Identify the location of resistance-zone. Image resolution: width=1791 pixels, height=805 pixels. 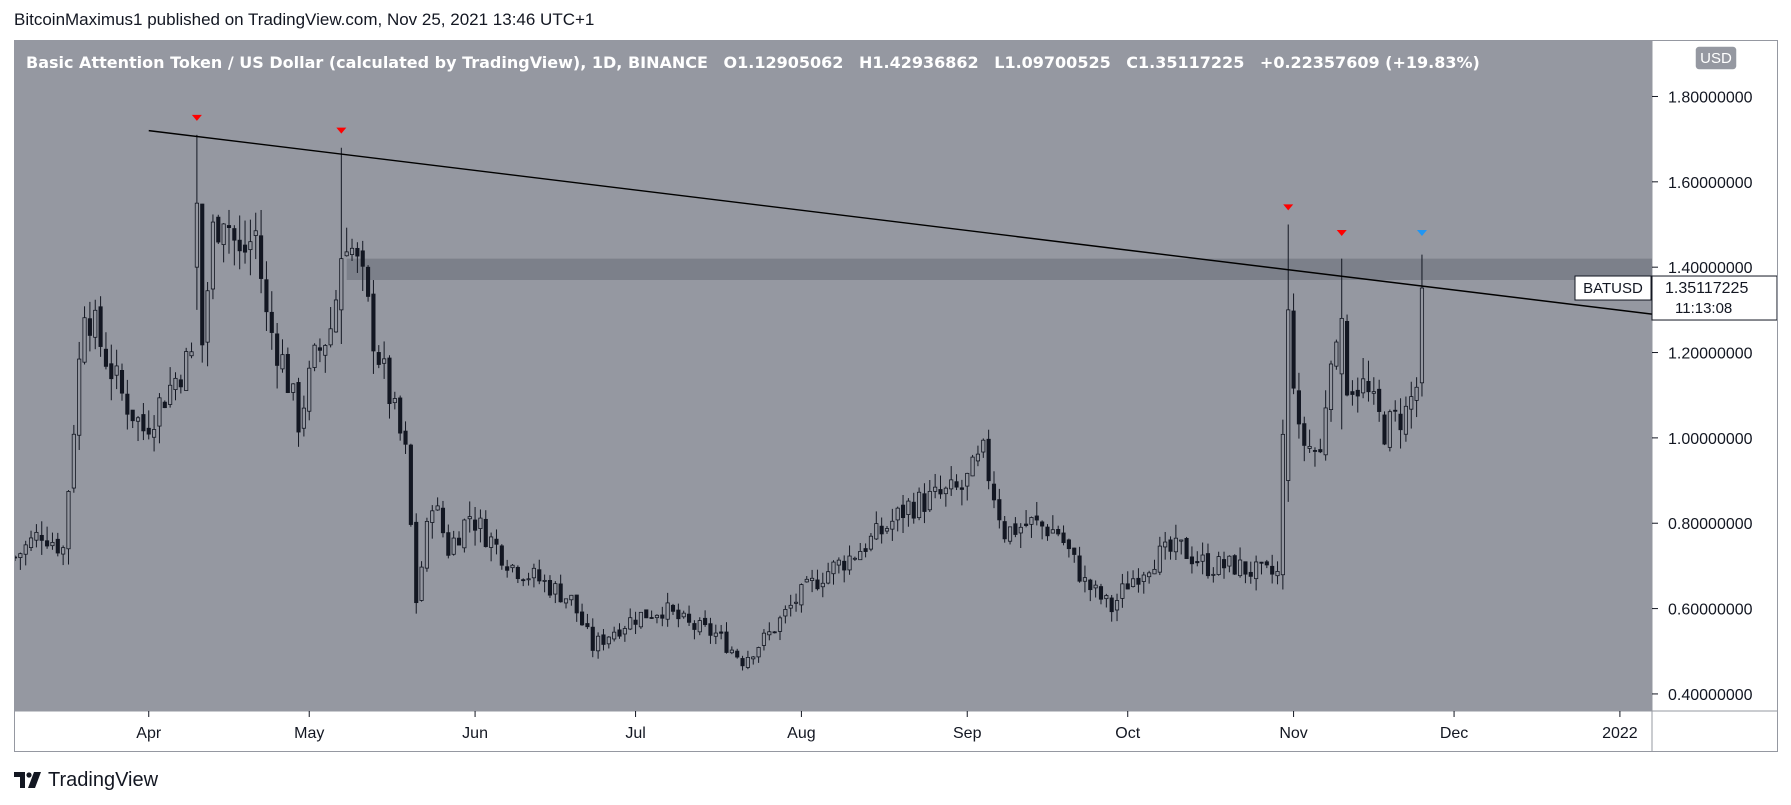
(999, 269).